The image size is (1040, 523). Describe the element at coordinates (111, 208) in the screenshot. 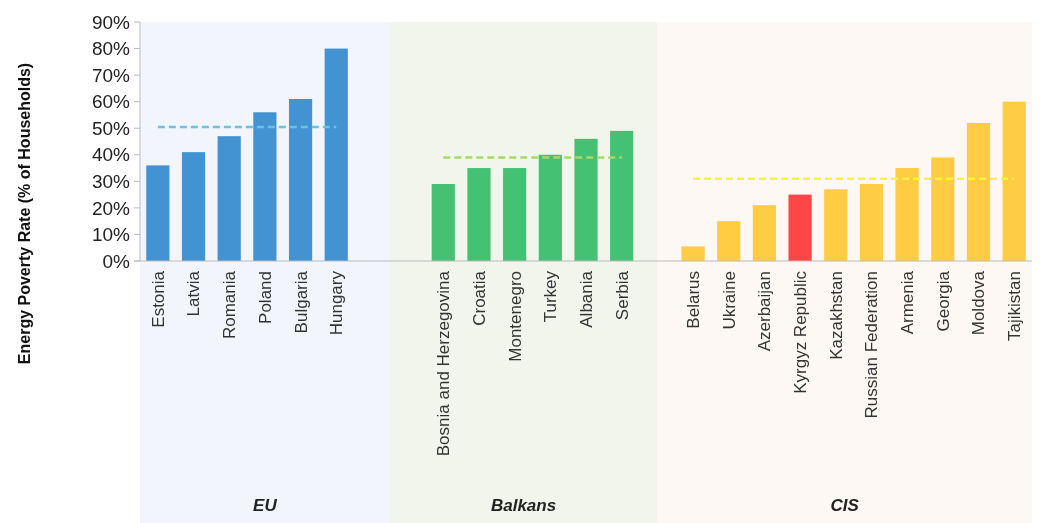

I see `y-tick-label: 20%` at that location.